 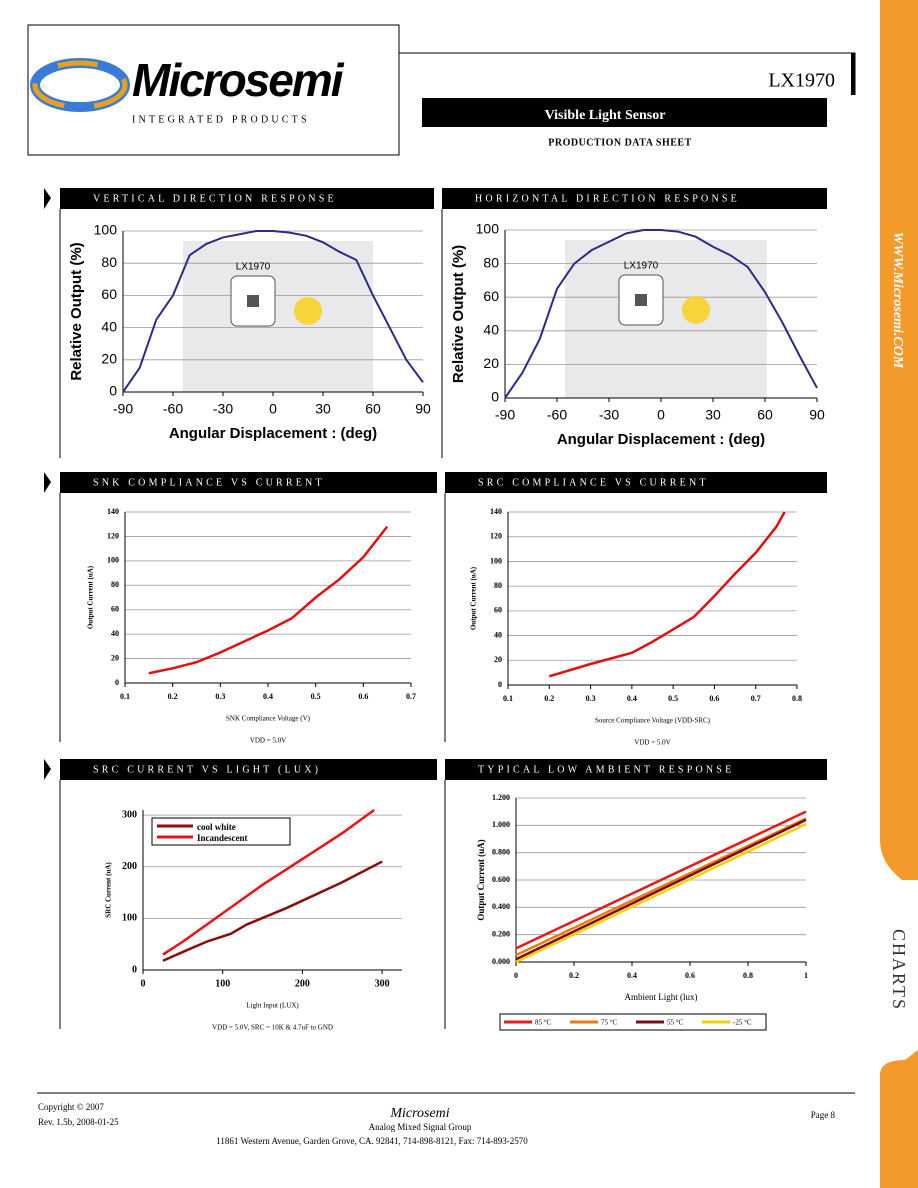 I want to click on bulb-icon, so click(x=308, y=311).